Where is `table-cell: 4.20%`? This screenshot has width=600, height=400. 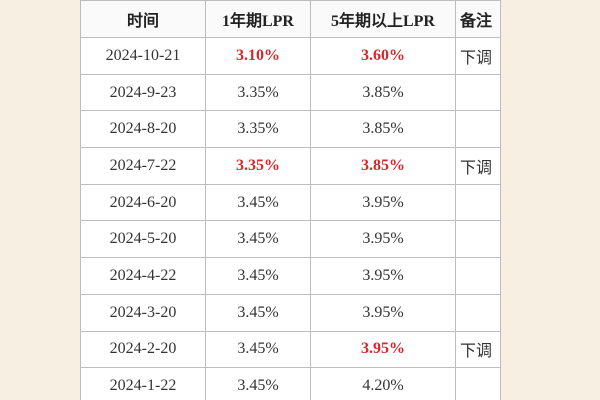
table-cell: 4.20% is located at coordinates (383, 383).